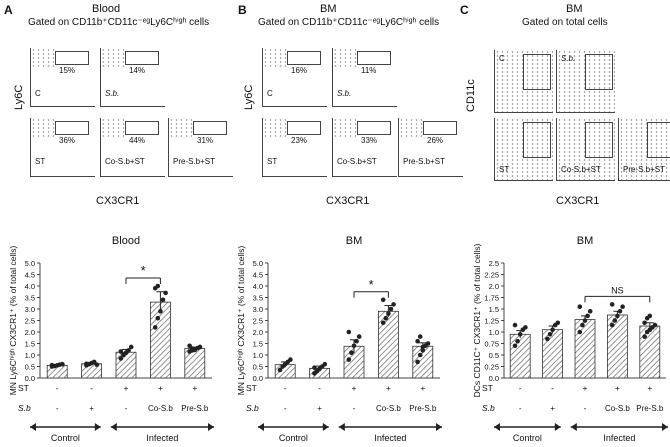 This screenshot has width=670, height=447. What do you see at coordinates (369, 140) in the screenshot?
I see `facs-percent: 33%` at bounding box center [369, 140].